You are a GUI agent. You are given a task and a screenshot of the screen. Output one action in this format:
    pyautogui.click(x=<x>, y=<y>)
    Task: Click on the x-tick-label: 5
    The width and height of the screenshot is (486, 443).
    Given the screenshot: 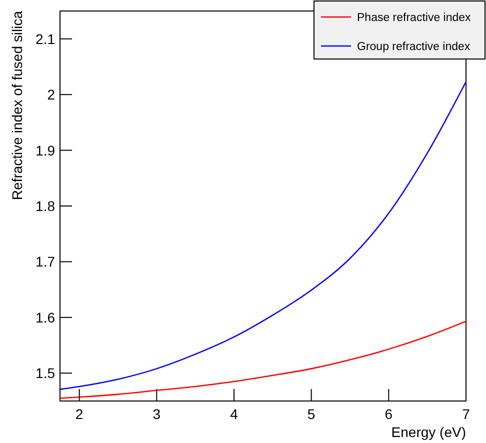 What is the action you would take?
    pyautogui.click(x=311, y=414)
    